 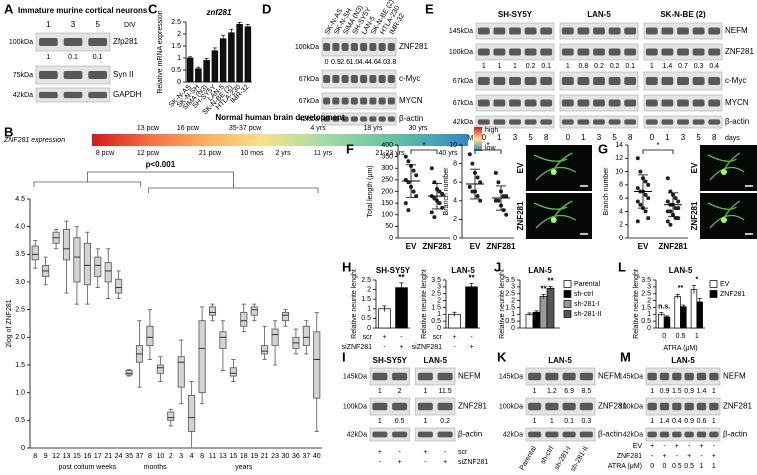 I want to click on y-tick-label: 2, so click(x=621, y=225).